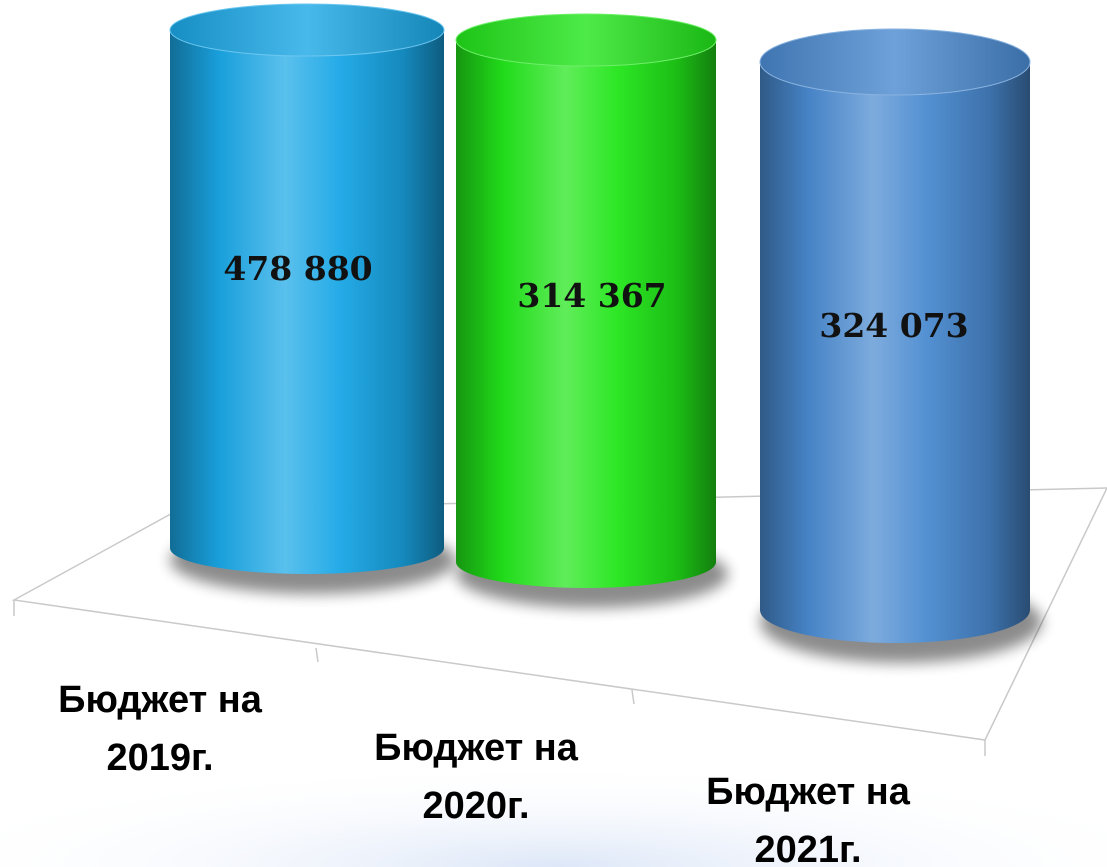 The height and width of the screenshot is (867, 1107). Describe the element at coordinates (808, 819) in the screenshot. I see `category-label: Бюджет на 2021г.` at that location.